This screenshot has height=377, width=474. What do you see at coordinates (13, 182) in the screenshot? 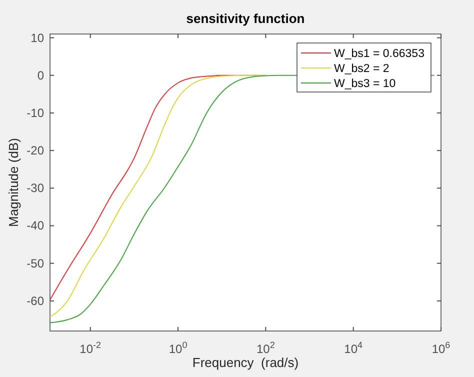
I see `y-axis-title: Magnitude (dB)` at bounding box center [13, 182].